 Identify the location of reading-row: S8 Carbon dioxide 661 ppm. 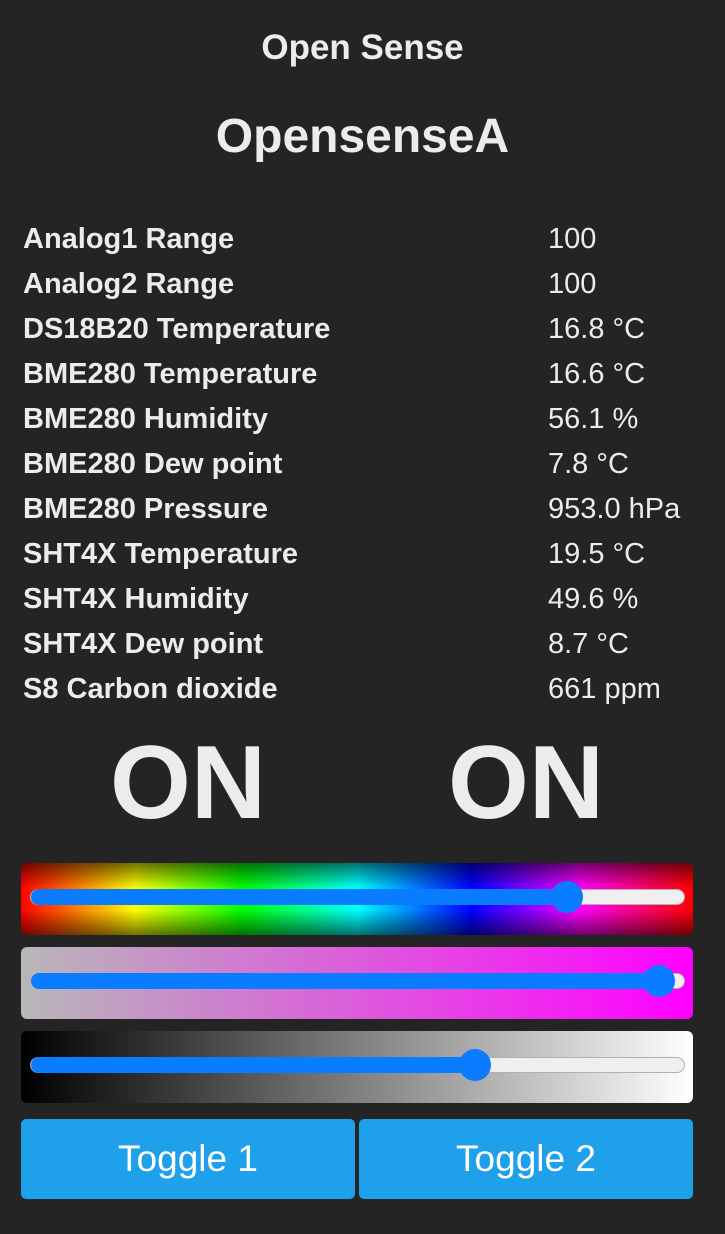
(368, 689).